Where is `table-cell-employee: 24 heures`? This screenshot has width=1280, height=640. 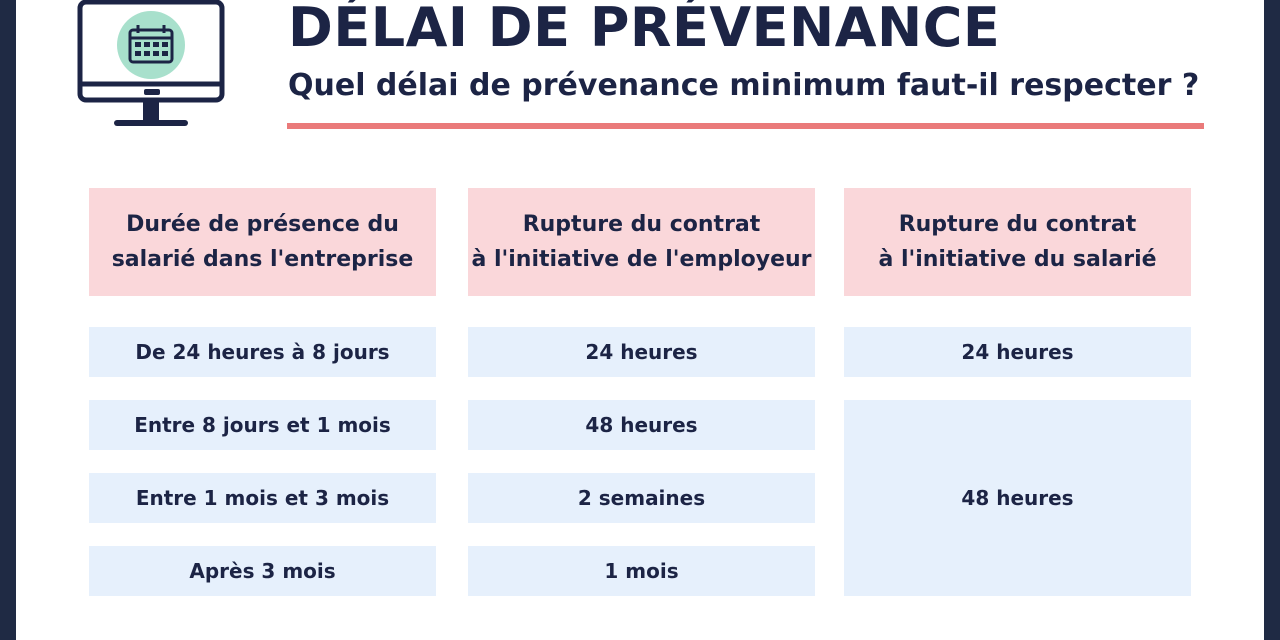
table-cell-employee: 24 heures is located at coordinates (1017, 352).